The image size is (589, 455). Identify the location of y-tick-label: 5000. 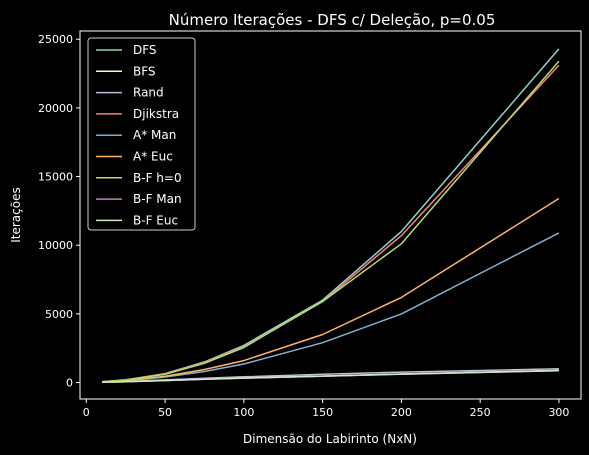
(59, 314).